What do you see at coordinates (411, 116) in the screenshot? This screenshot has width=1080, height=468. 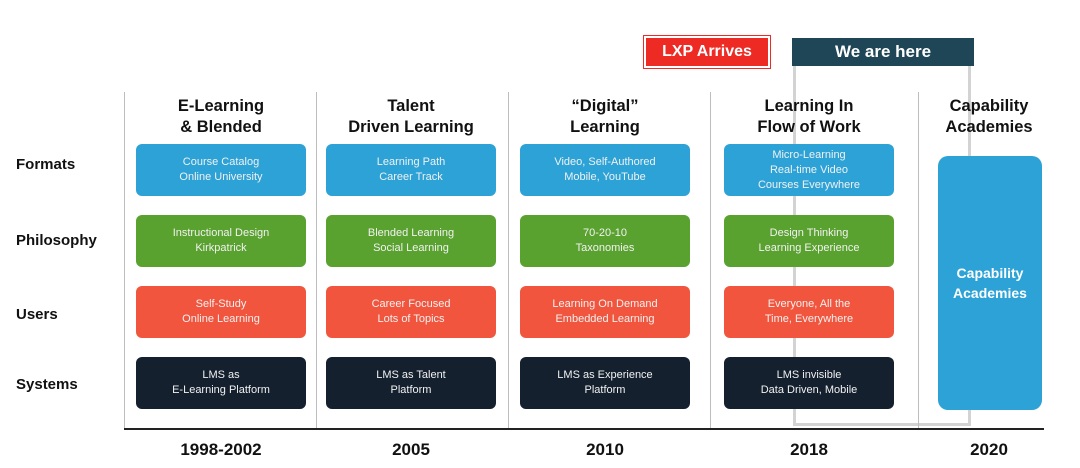 I see `column-title-talent-driven: Talent Driven Learning` at bounding box center [411, 116].